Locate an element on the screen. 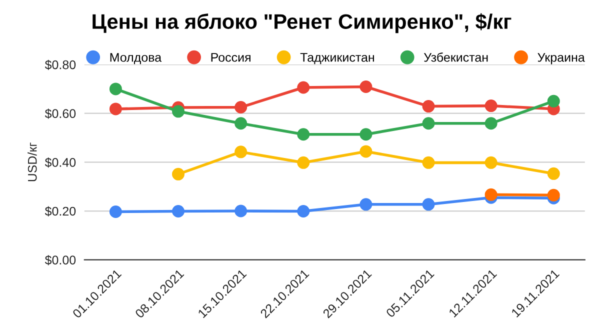 The height and width of the screenshot is (331, 603). legend-label: Россия is located at coordinates (230, 57).